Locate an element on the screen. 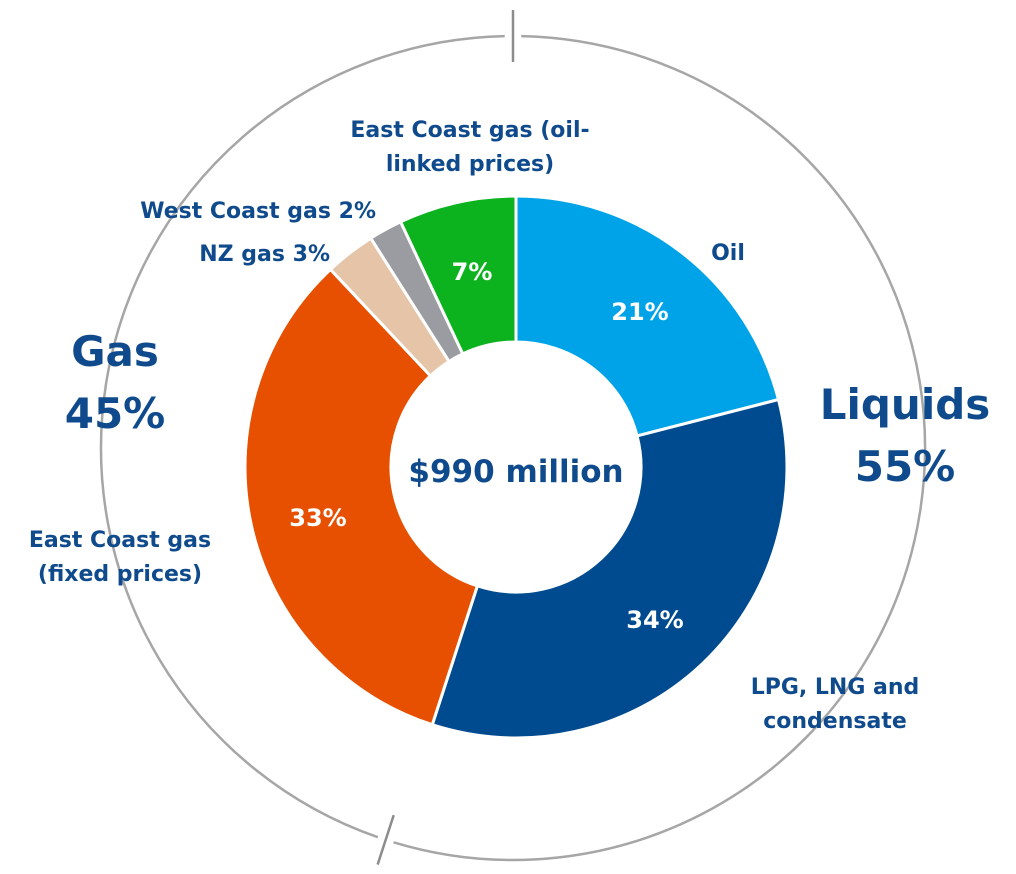  value-label: 7% is located at coordinates (472, 272).